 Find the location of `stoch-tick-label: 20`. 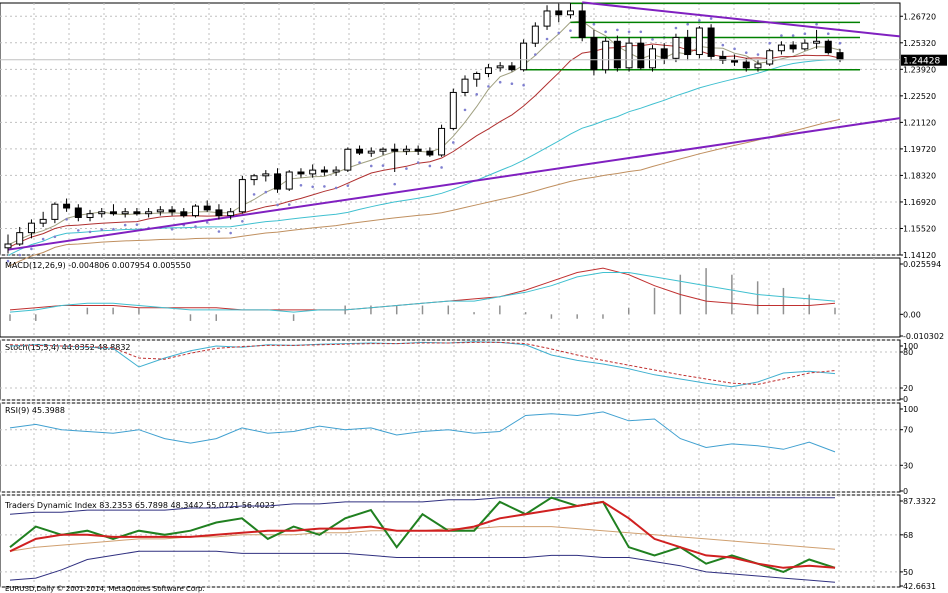

stoch-tick-label: 20 is located at coordinates (908, 388).